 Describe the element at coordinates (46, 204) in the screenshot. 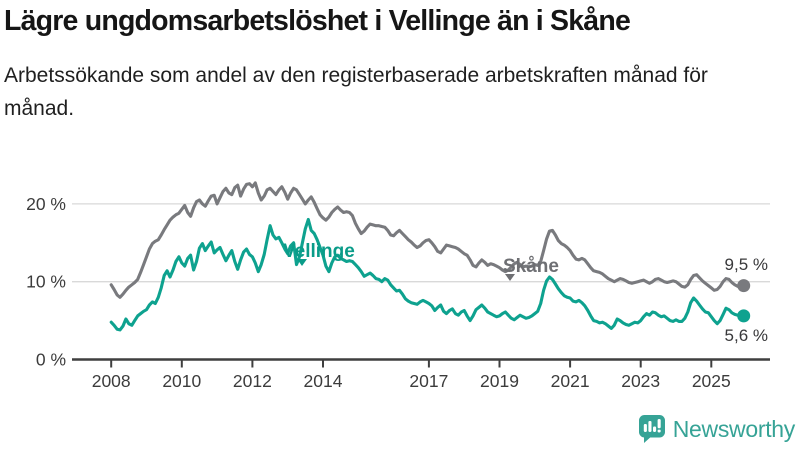

I see `y-tick-label: 20 %` at that location.